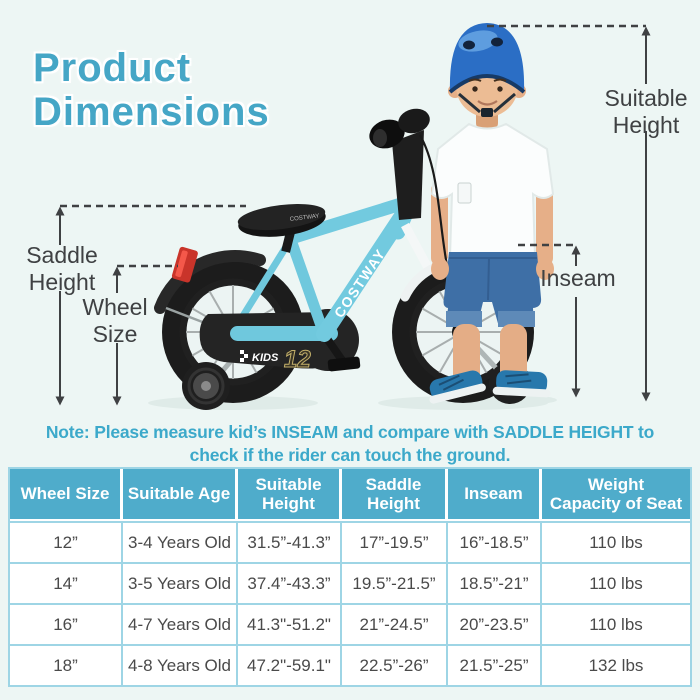 The image size is (700, 700). Describe the element at coordinates (495, 582) in the screenshot. I see `cell-inseam: 18.5”-21”` at that location.